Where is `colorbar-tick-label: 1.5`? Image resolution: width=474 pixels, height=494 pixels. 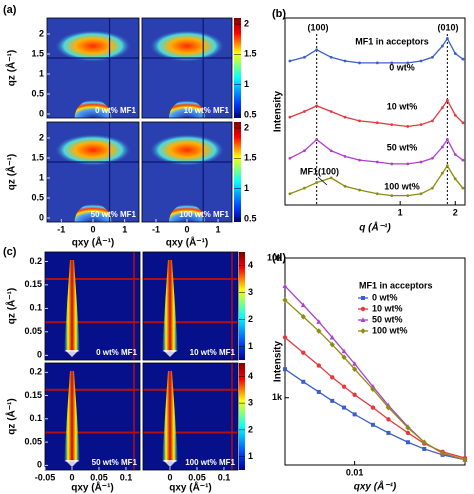 colorbar-tick-label: 1.5 is located at coordinates (250, 54).